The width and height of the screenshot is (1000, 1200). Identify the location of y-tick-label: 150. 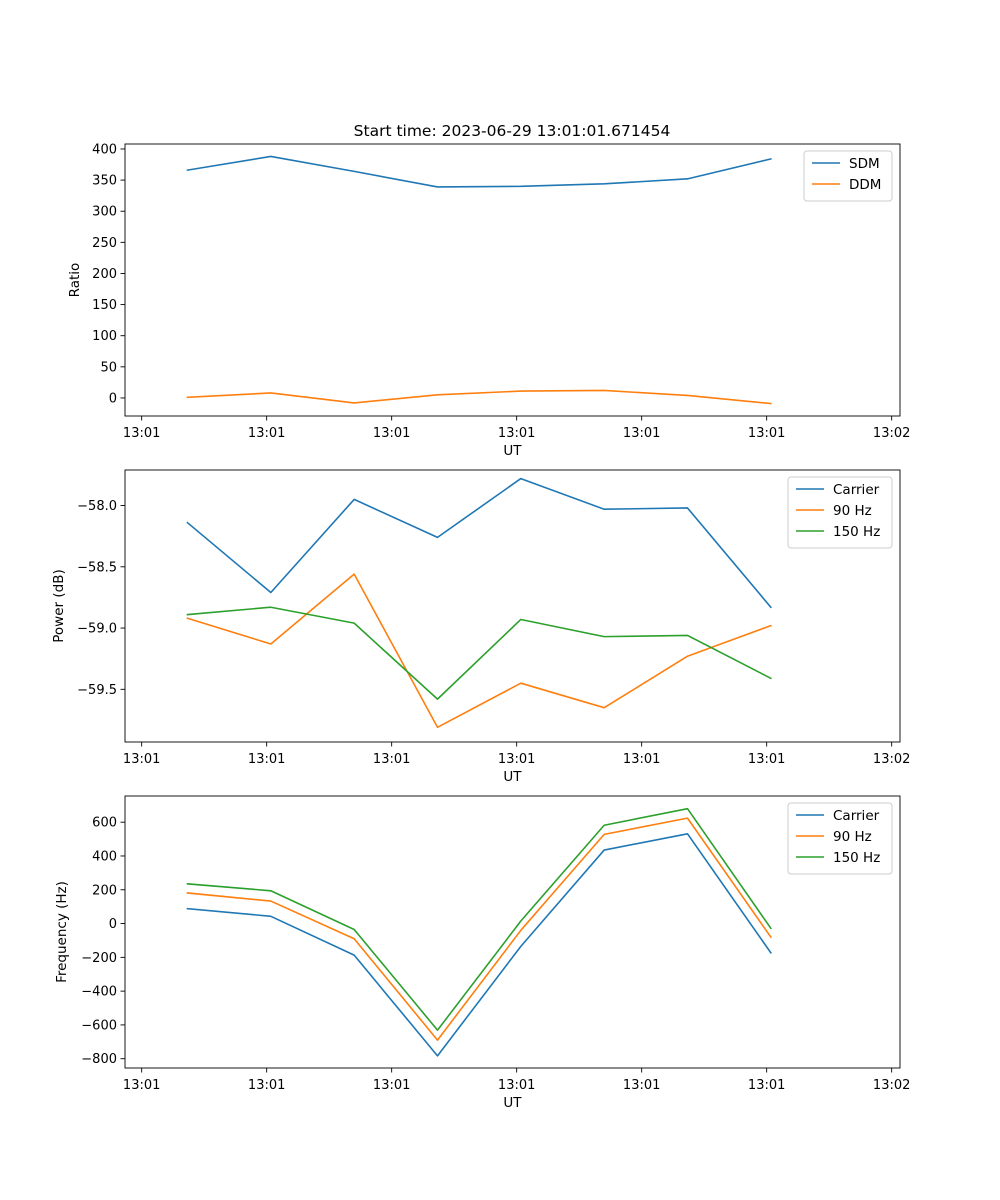
(104, 305).